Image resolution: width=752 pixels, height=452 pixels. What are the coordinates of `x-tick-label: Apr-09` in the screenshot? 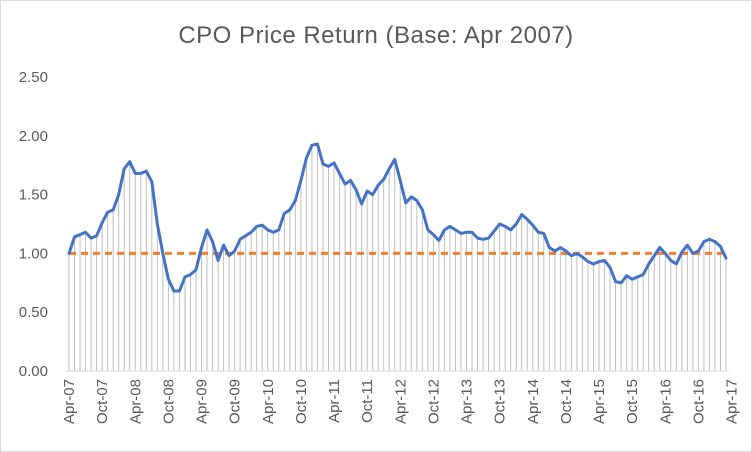 It's located at (202, 401).